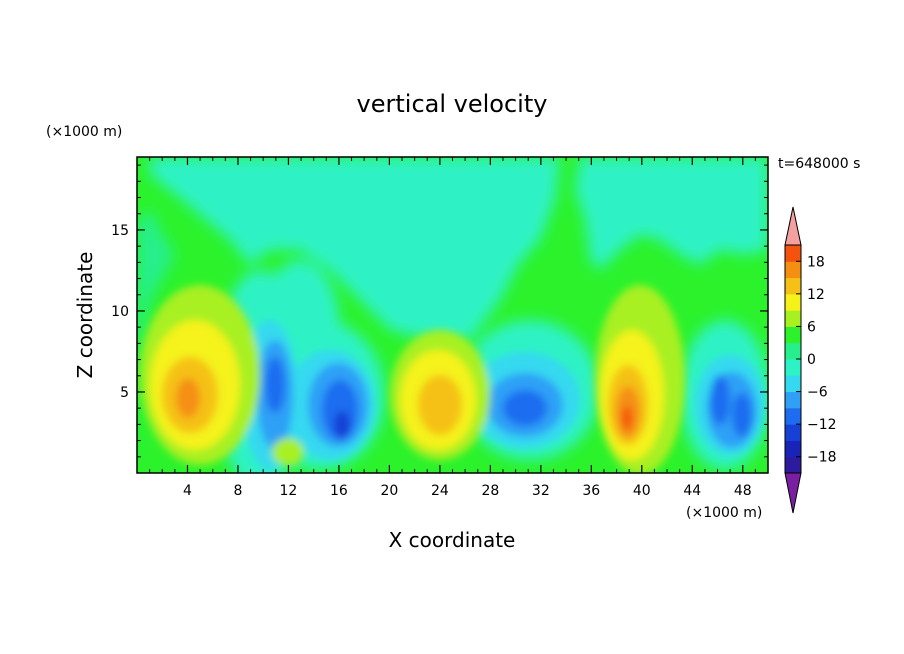  I want to click on x-tick-label: 8, so click(237, 491).